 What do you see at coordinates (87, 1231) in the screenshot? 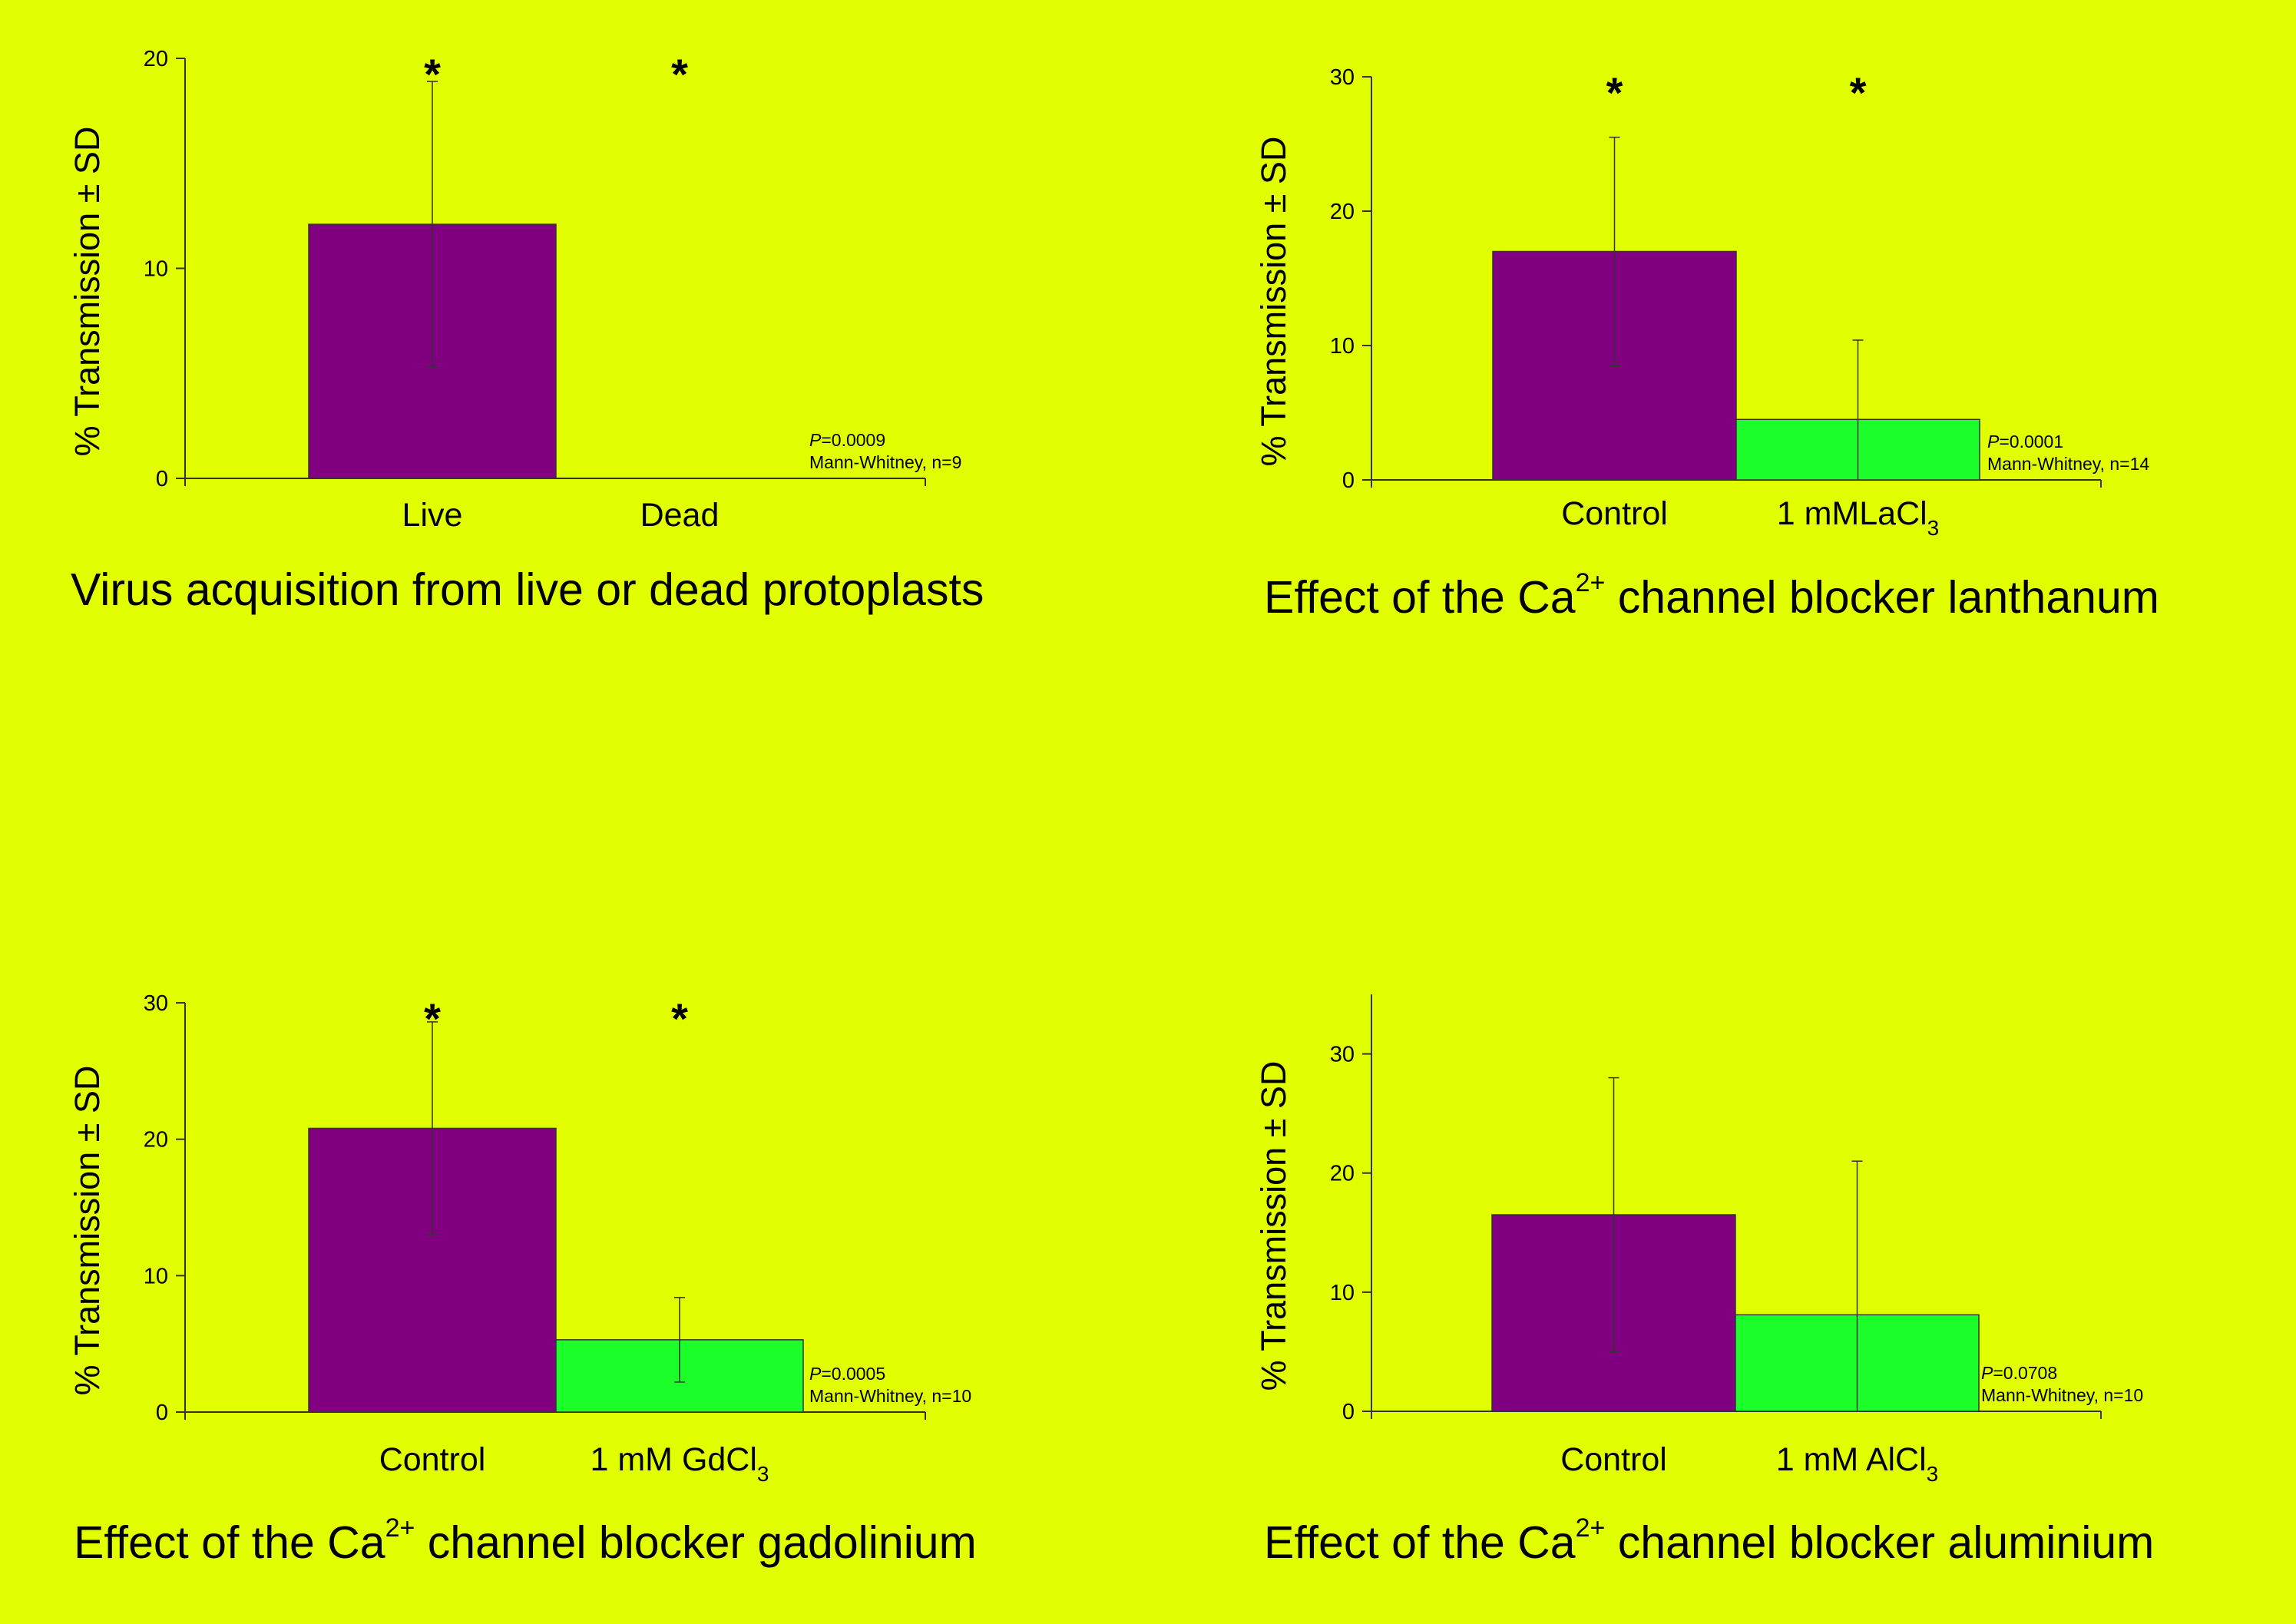
I see `panel-3-y-axis-label: % Transmission ± SD` at bounding box center [87, 1231].